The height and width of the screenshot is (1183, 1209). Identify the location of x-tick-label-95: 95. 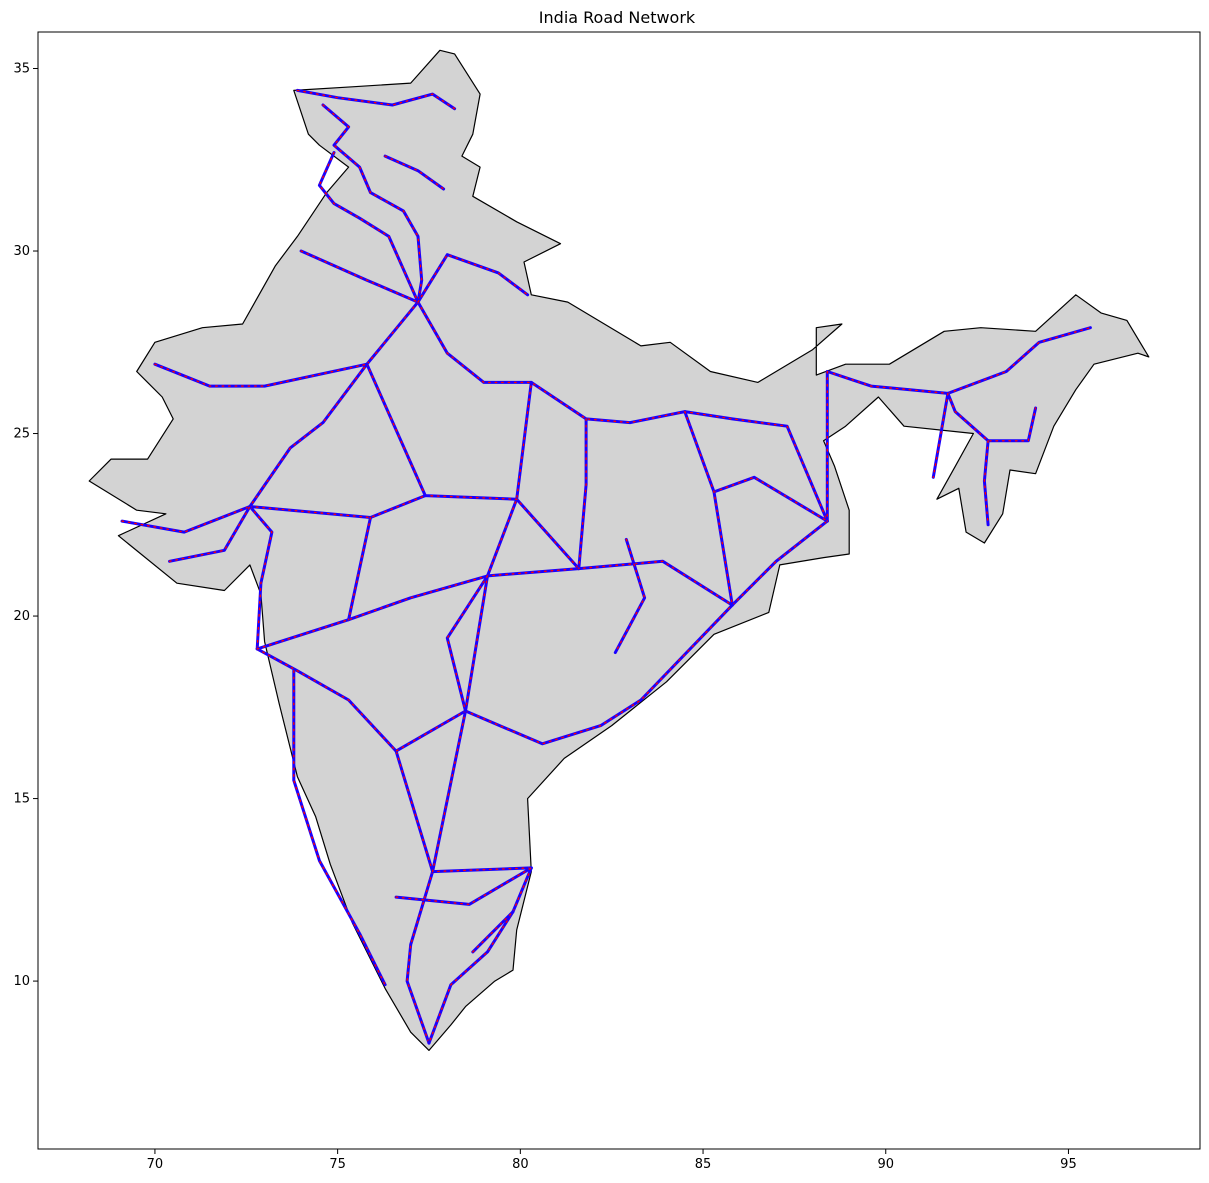
(1068, 1164).